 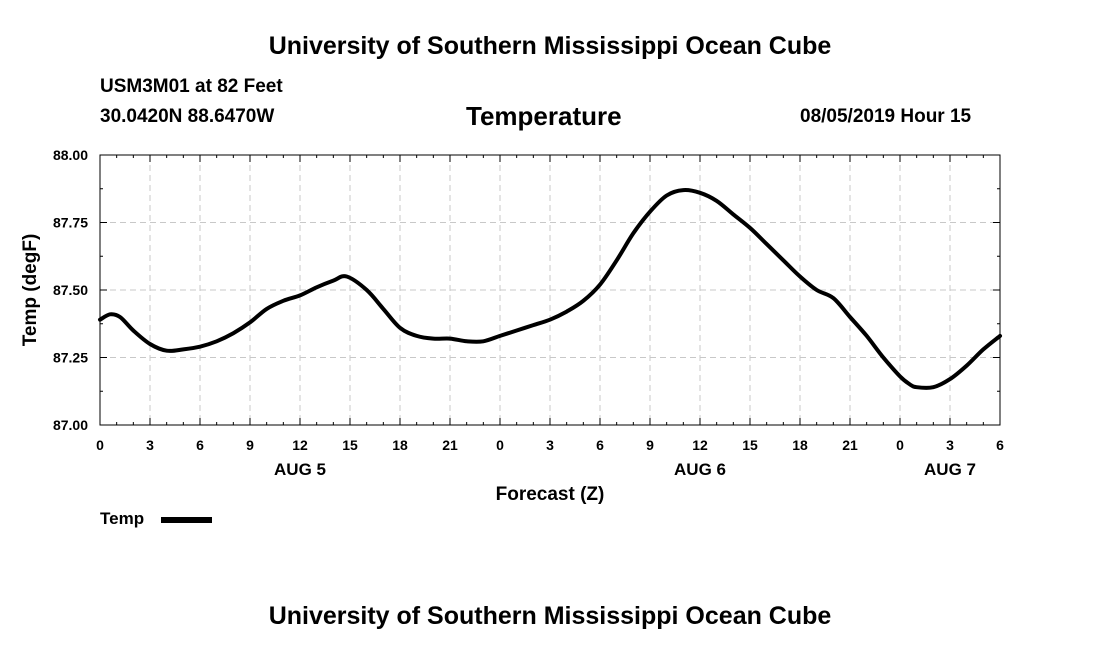 What do you see at coordinates (70, 155) in the screenshot?
I see `y-tick-label: 88.00` at bounding box center [70, 155].